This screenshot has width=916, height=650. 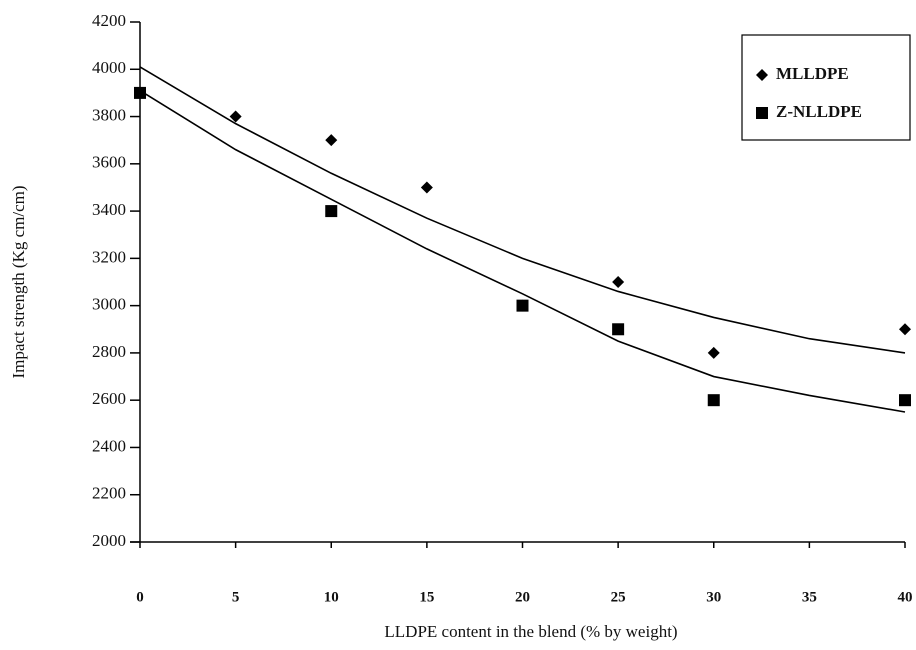 What do you see at coordinates (812, 73) in the screenshot?
I see `legend-label: MLLDPE` at bounding box center [812, 73].